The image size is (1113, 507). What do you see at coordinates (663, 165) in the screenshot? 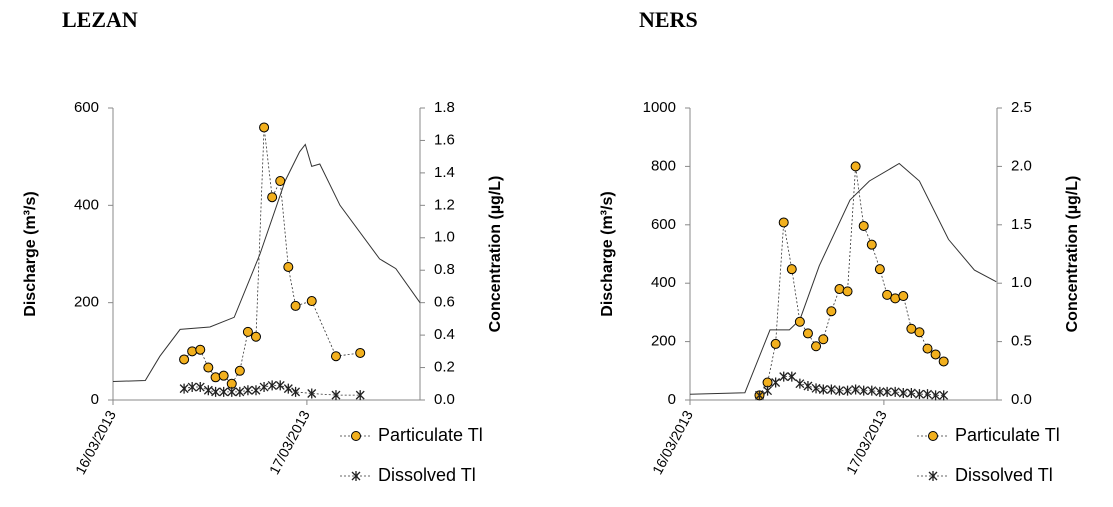
I see `y-tick-label: 800` at bounding box center [663, 165].